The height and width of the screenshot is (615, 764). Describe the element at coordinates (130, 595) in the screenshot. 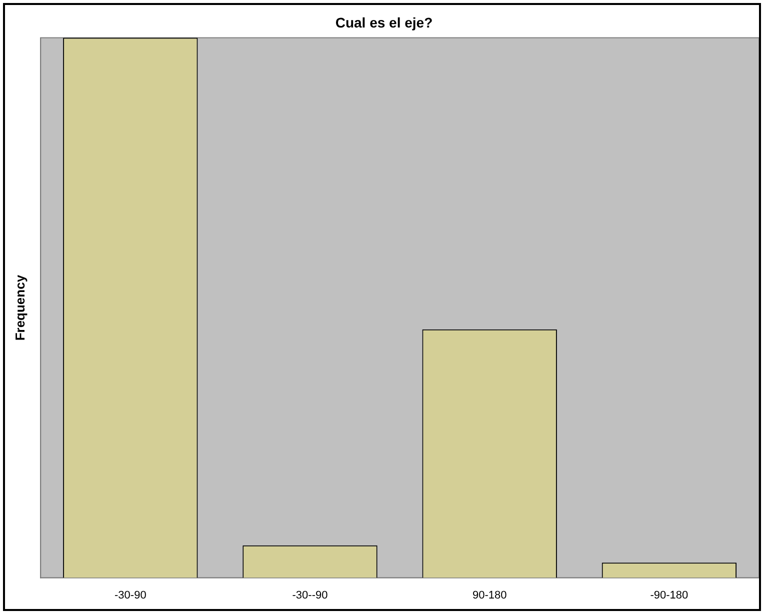

I see `x-tick-label: -30-90` at that location.